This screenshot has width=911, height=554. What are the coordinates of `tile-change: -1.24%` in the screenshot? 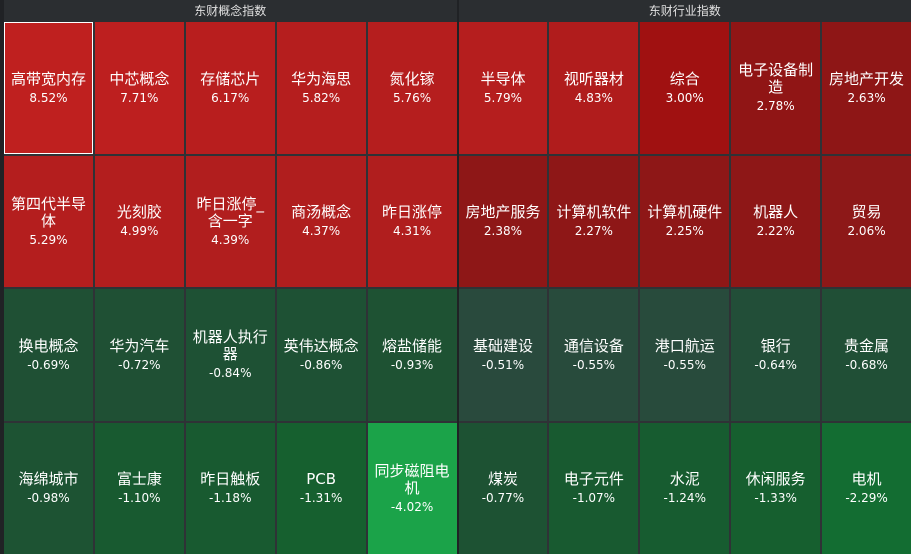 It's located at (684, 498).